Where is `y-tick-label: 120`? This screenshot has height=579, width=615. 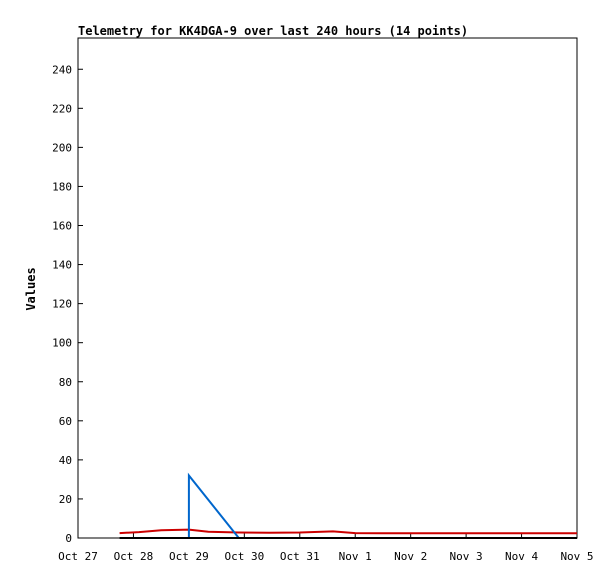
y-tick-label: 120 is located at coordinates (62, 304).